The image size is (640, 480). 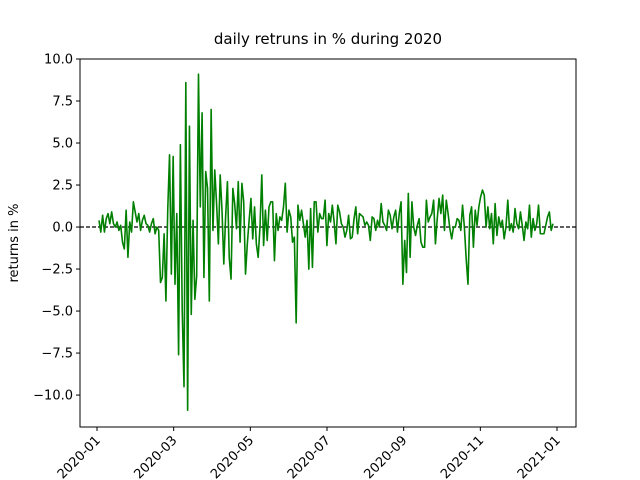 What do you see at coordinates (62, 144) in the screenshot?
I see `y-tick-label: 5.0` at bounding box center [62, 144].